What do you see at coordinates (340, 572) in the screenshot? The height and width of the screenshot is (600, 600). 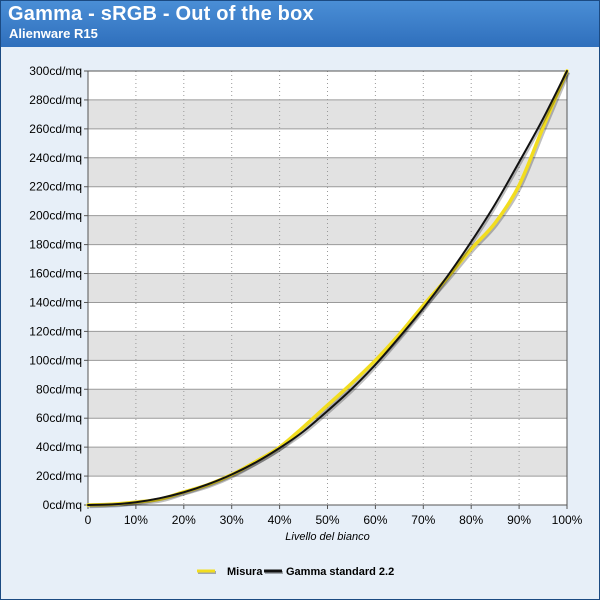 I see `legend-label: Gamma standard 2.2` at bounding box center [340, 572].